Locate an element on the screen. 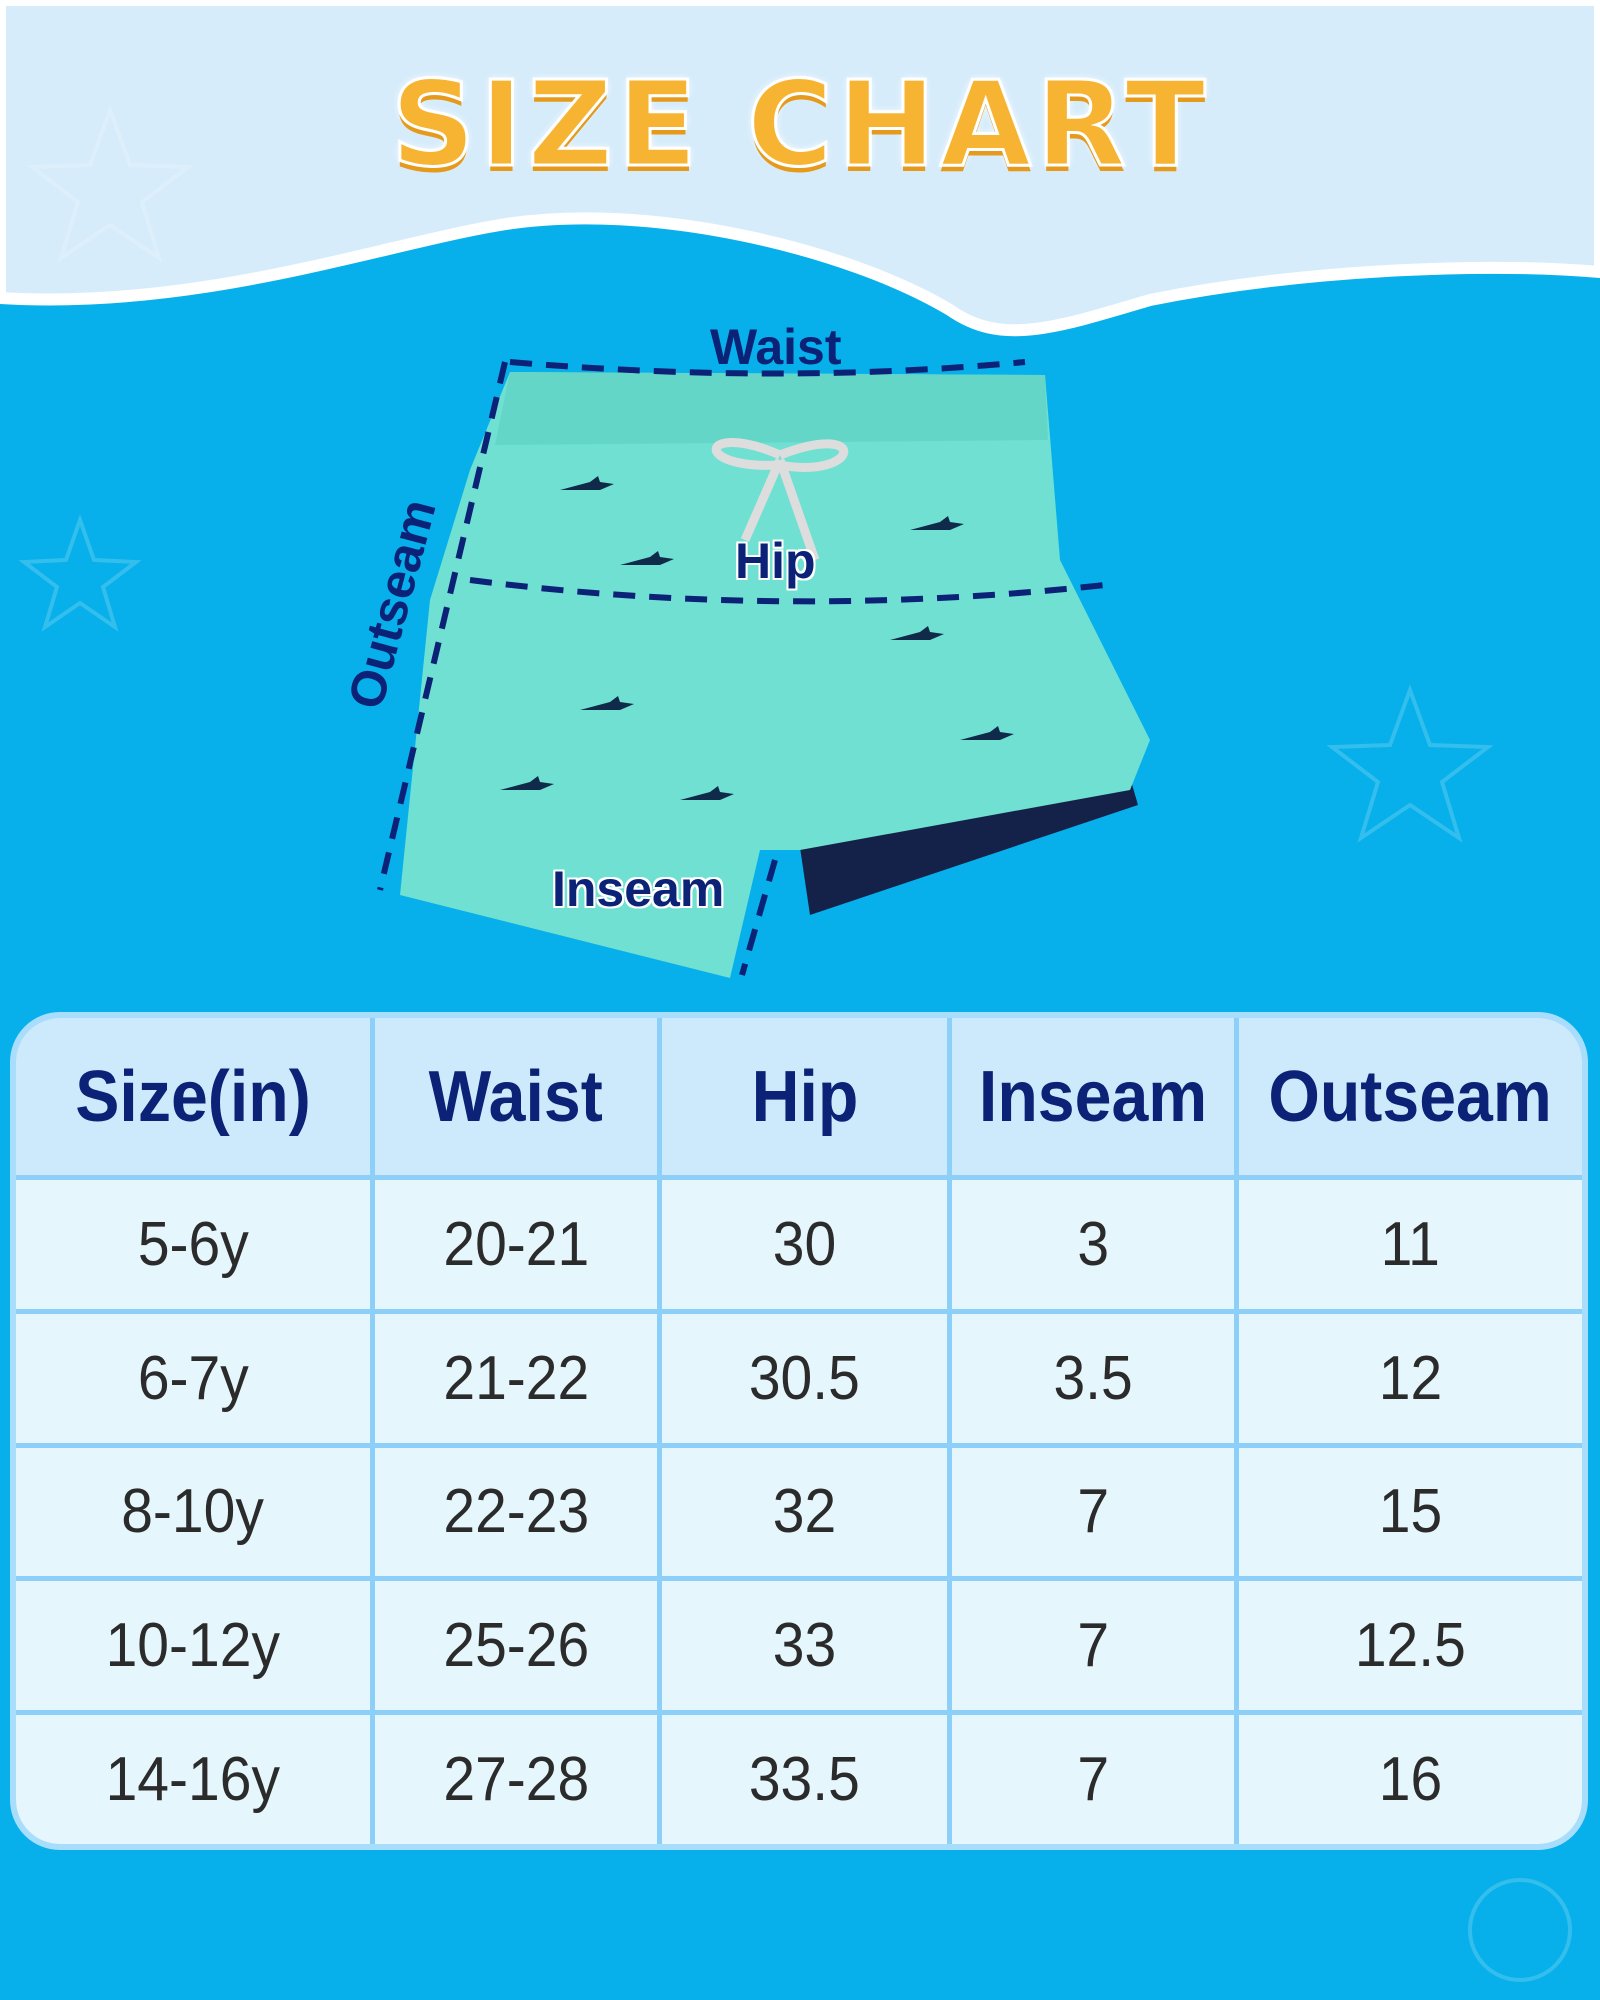  header-outseam: Outseam is located at coordinates (1410, 1096).